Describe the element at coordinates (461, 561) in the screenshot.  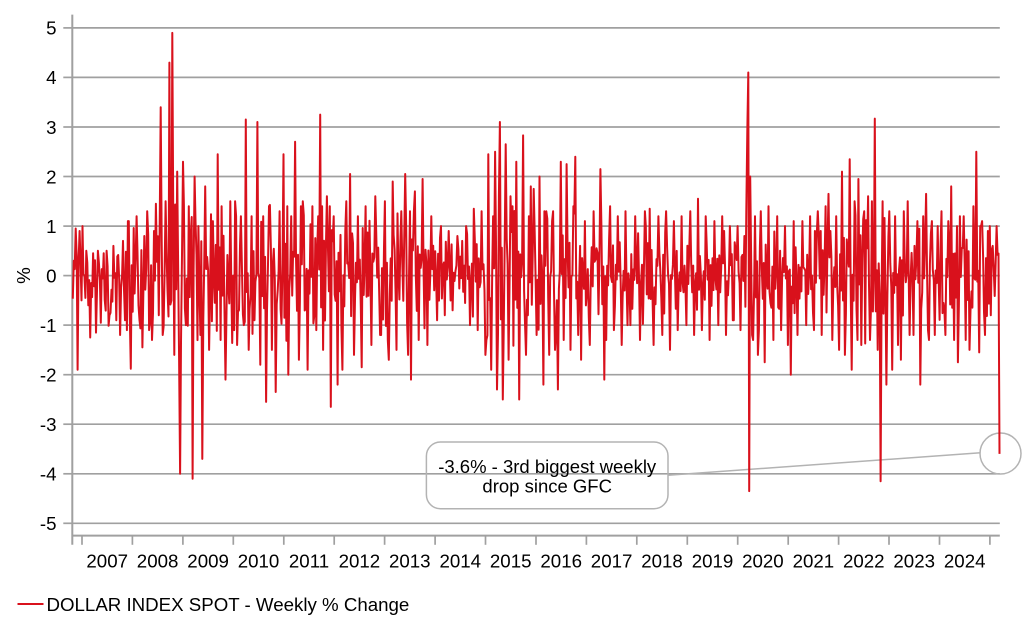
I see `svg-text: 2014` at that location.